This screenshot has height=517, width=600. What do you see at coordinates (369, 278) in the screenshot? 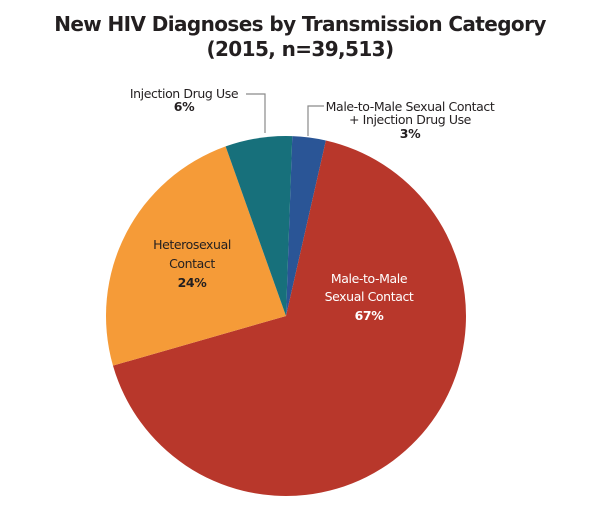
I see `label-msm: Male-to-Male` at bounding box center [369, 278].